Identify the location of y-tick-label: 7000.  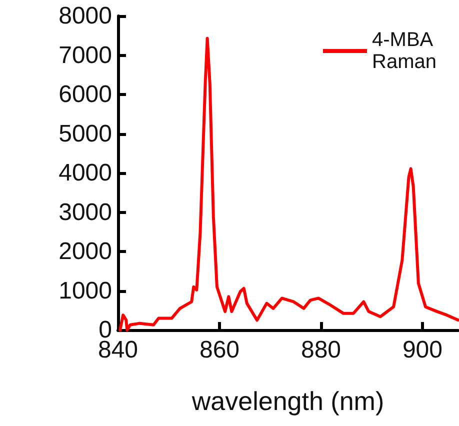
(85, 55).